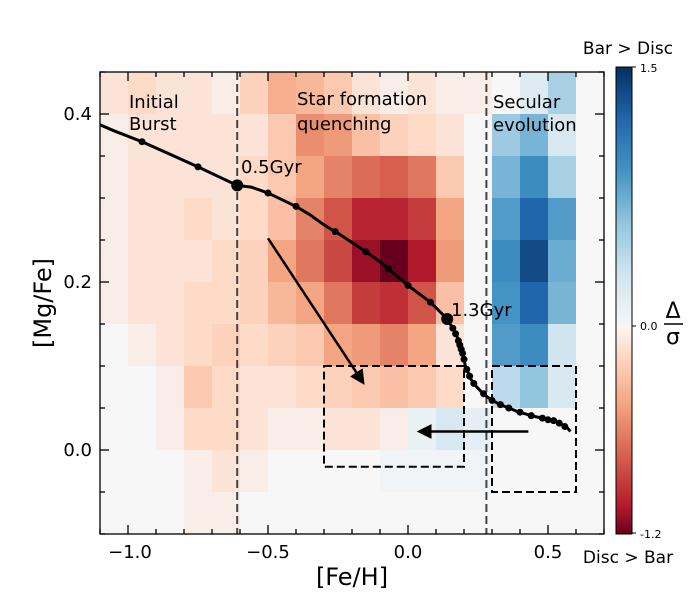  Describe the element at coordinates (237, 185) in the screenshot. I see `track-age-marker` at that location.